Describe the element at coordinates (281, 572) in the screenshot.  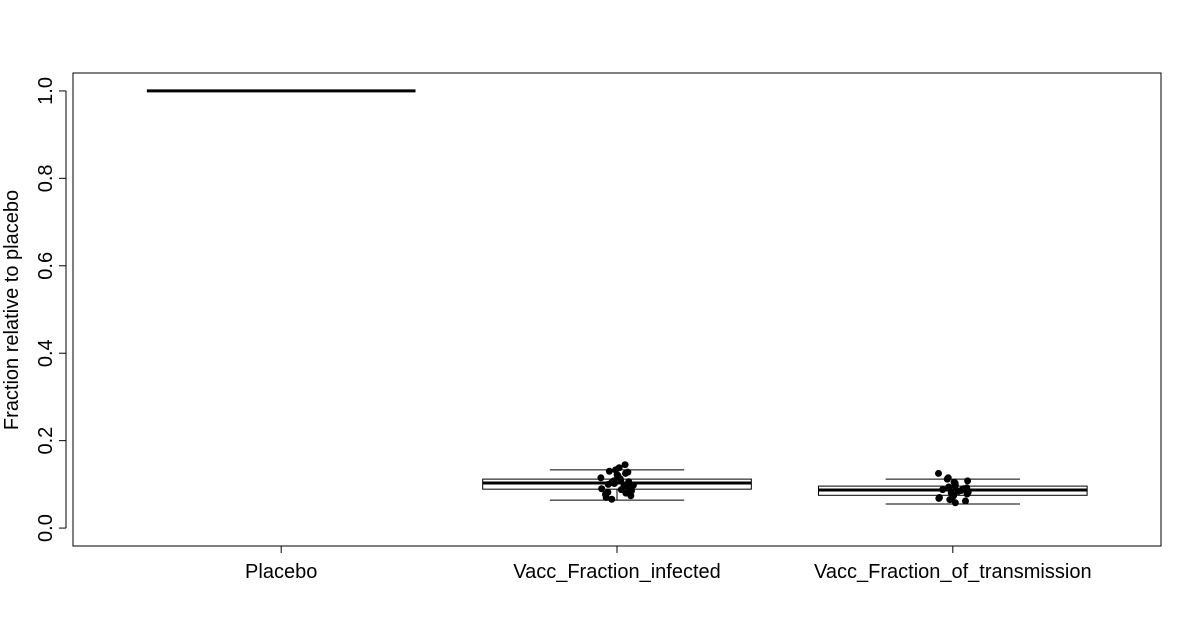
I see `x-tick-label: Placebo` at that location.